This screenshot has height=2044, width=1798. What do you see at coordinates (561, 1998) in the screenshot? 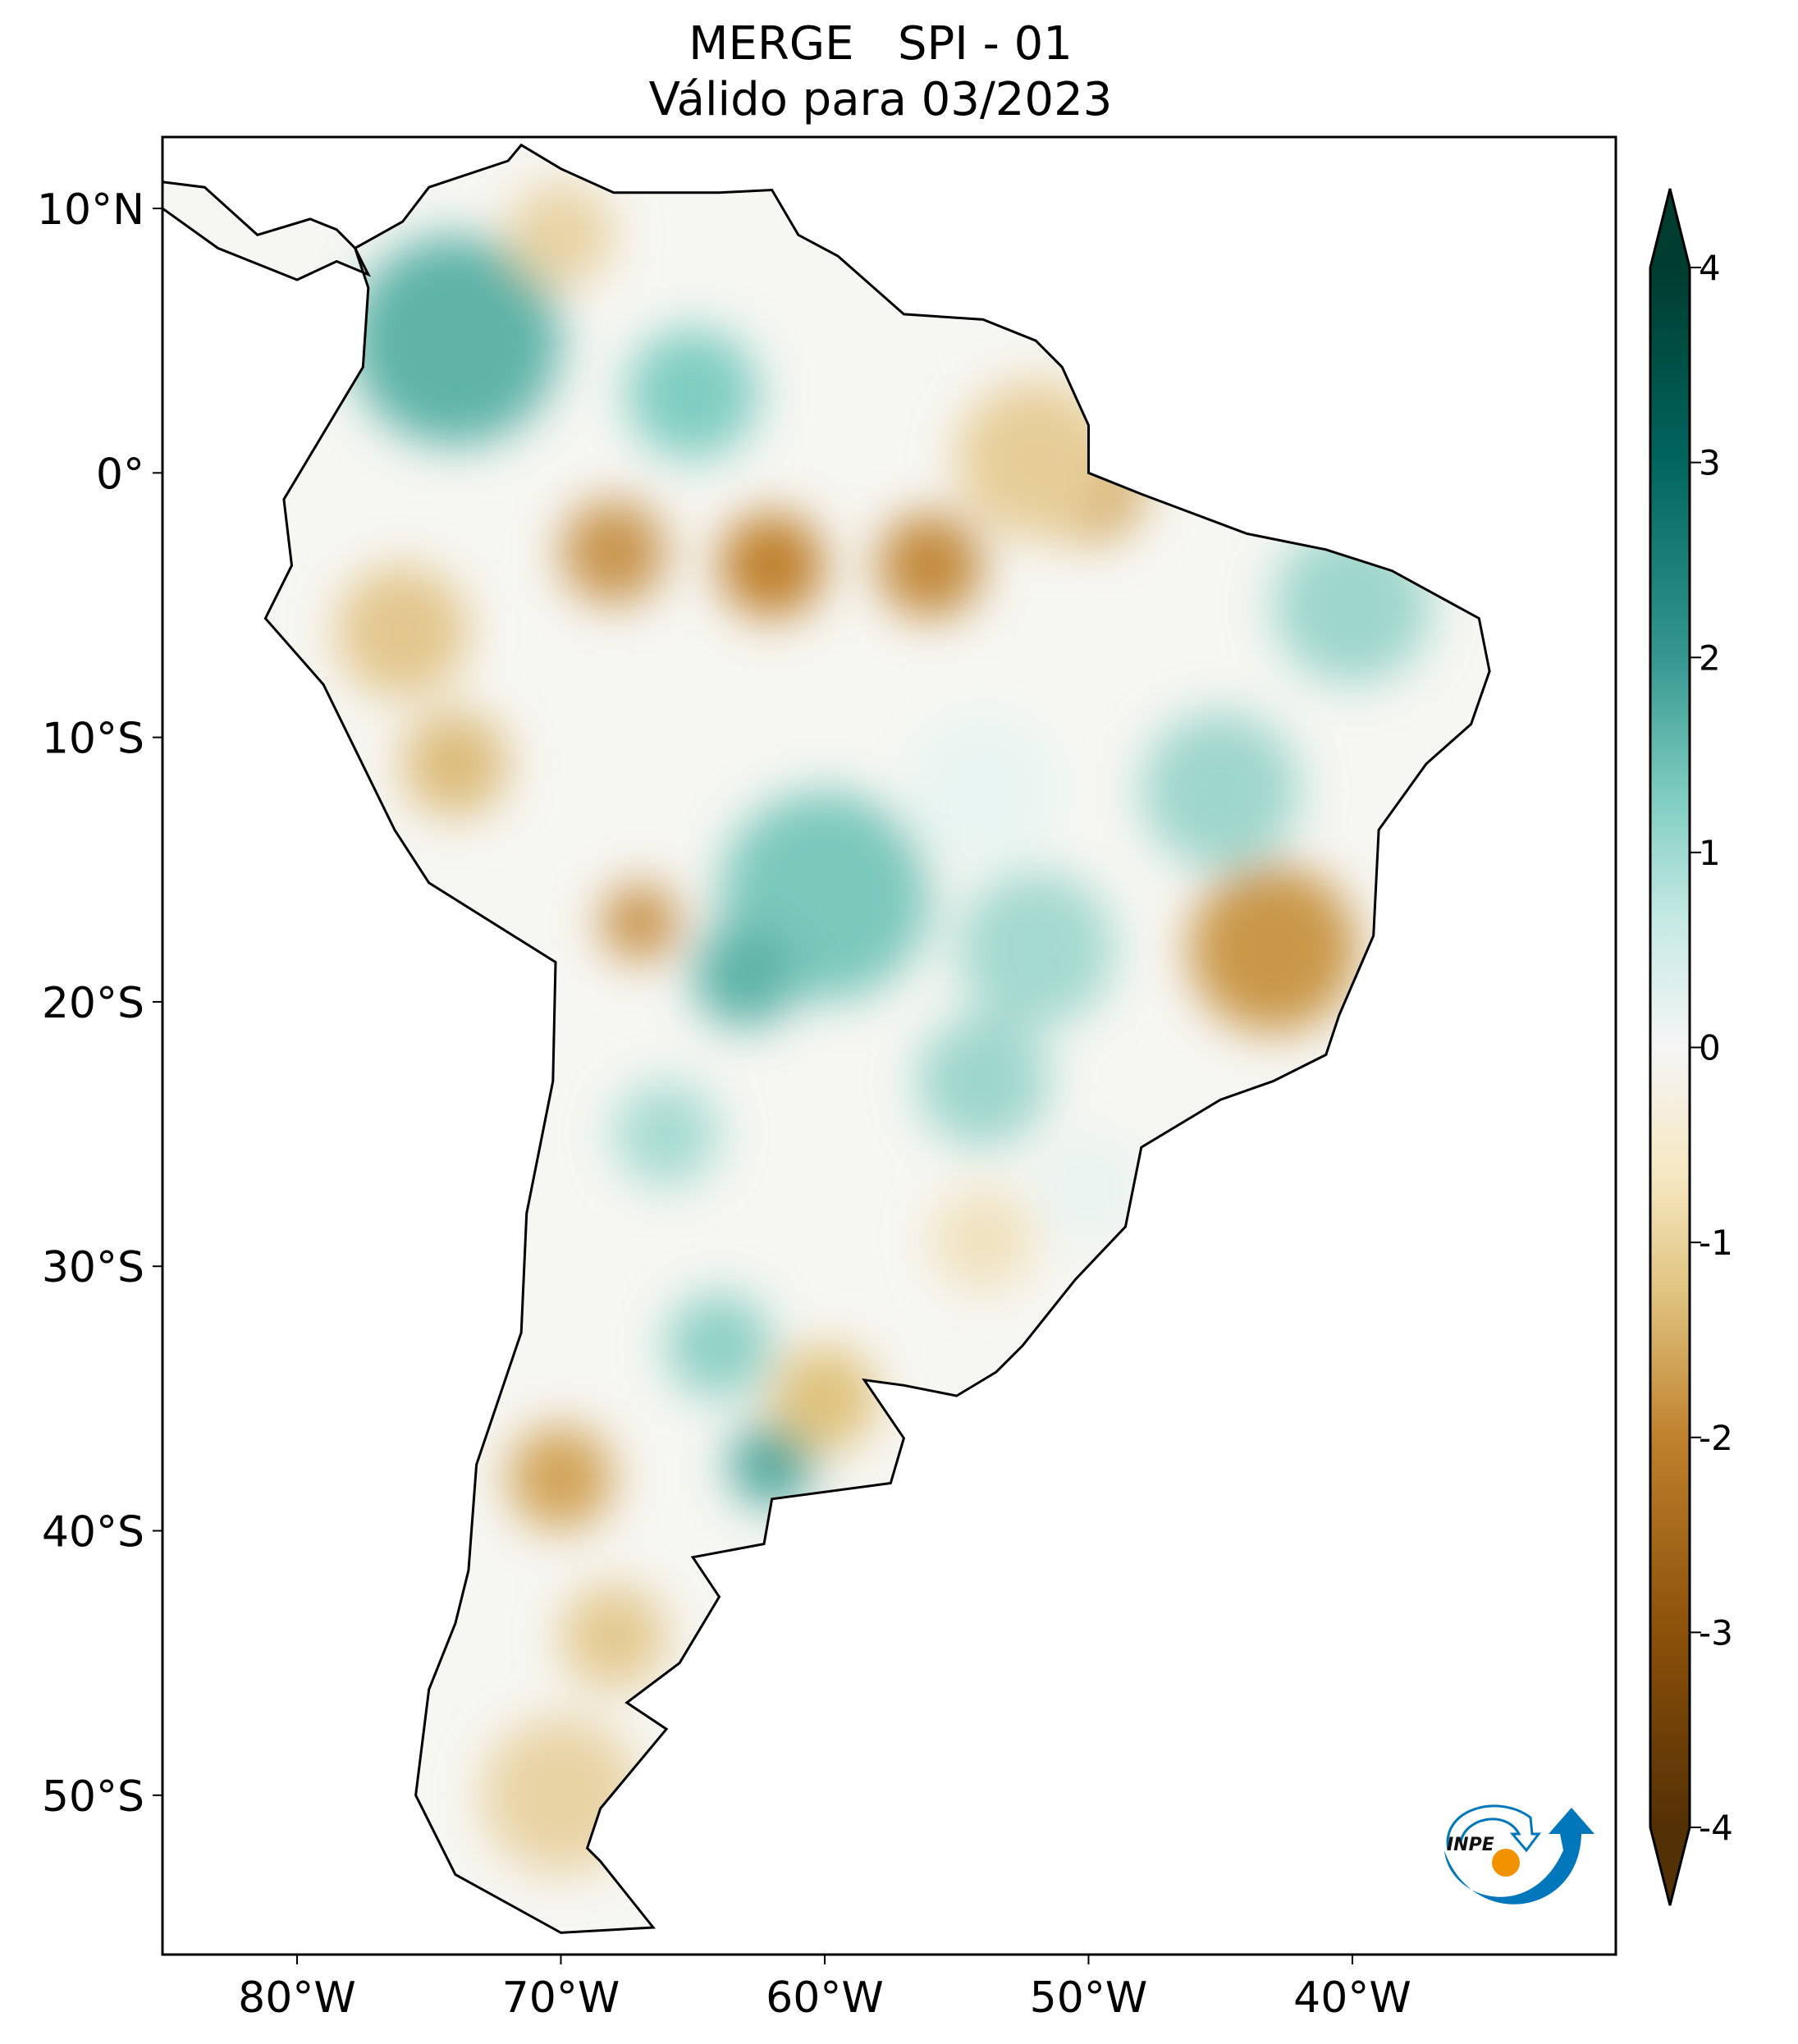
I see `lon-tick-label: 70°W` at bounding box center [561, 1998].